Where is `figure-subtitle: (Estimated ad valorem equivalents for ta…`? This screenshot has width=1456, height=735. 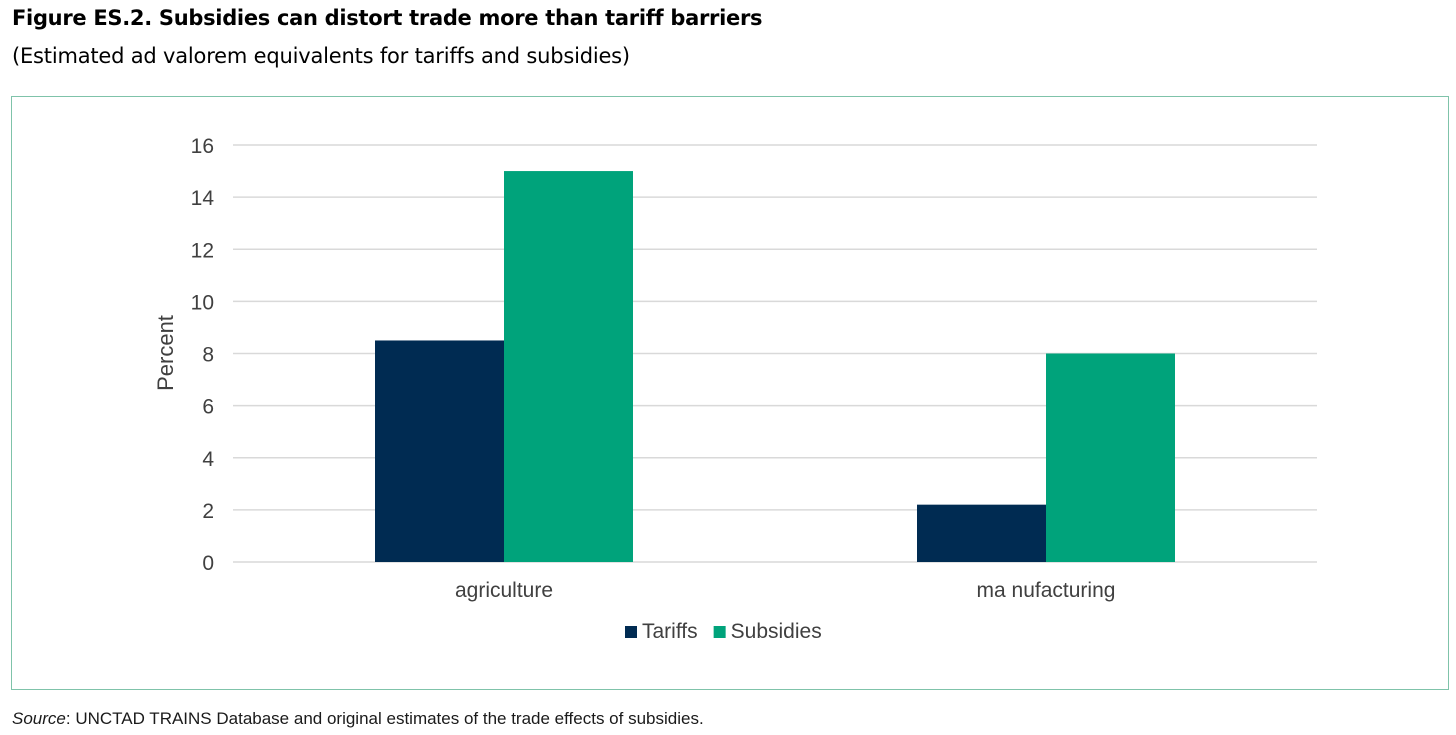
figure-subtitle: (Estimated ad valorem equivalents for ta… is located at coordinates (321, 56).